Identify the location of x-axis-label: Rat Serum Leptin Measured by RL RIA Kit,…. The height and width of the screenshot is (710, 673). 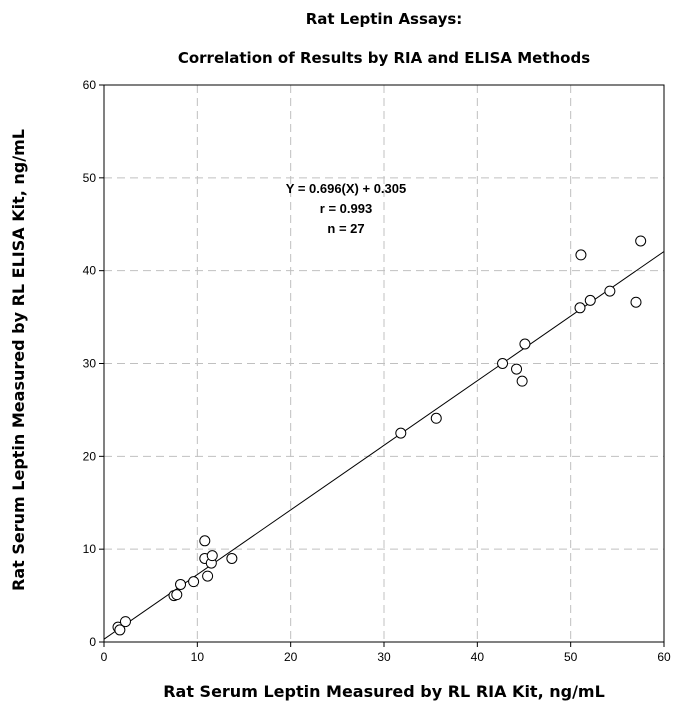
(384, 691).